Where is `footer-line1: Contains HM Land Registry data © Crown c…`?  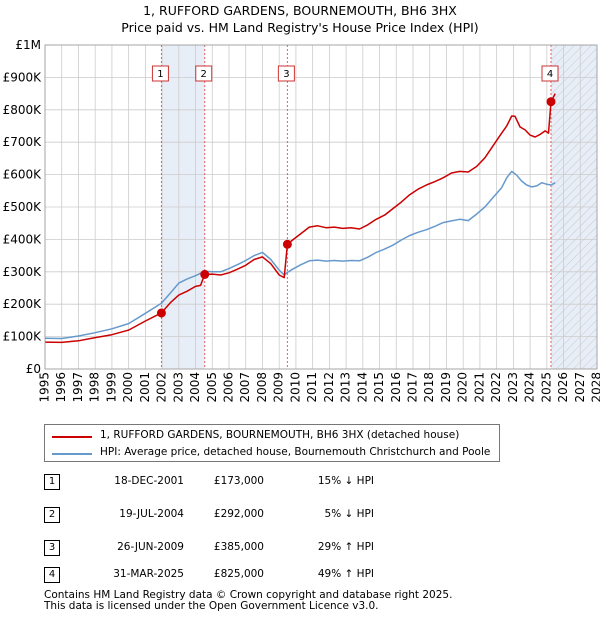 footer-line1: Contains HM Land Registry data © Crown c… is located at coordinates (248, 595).